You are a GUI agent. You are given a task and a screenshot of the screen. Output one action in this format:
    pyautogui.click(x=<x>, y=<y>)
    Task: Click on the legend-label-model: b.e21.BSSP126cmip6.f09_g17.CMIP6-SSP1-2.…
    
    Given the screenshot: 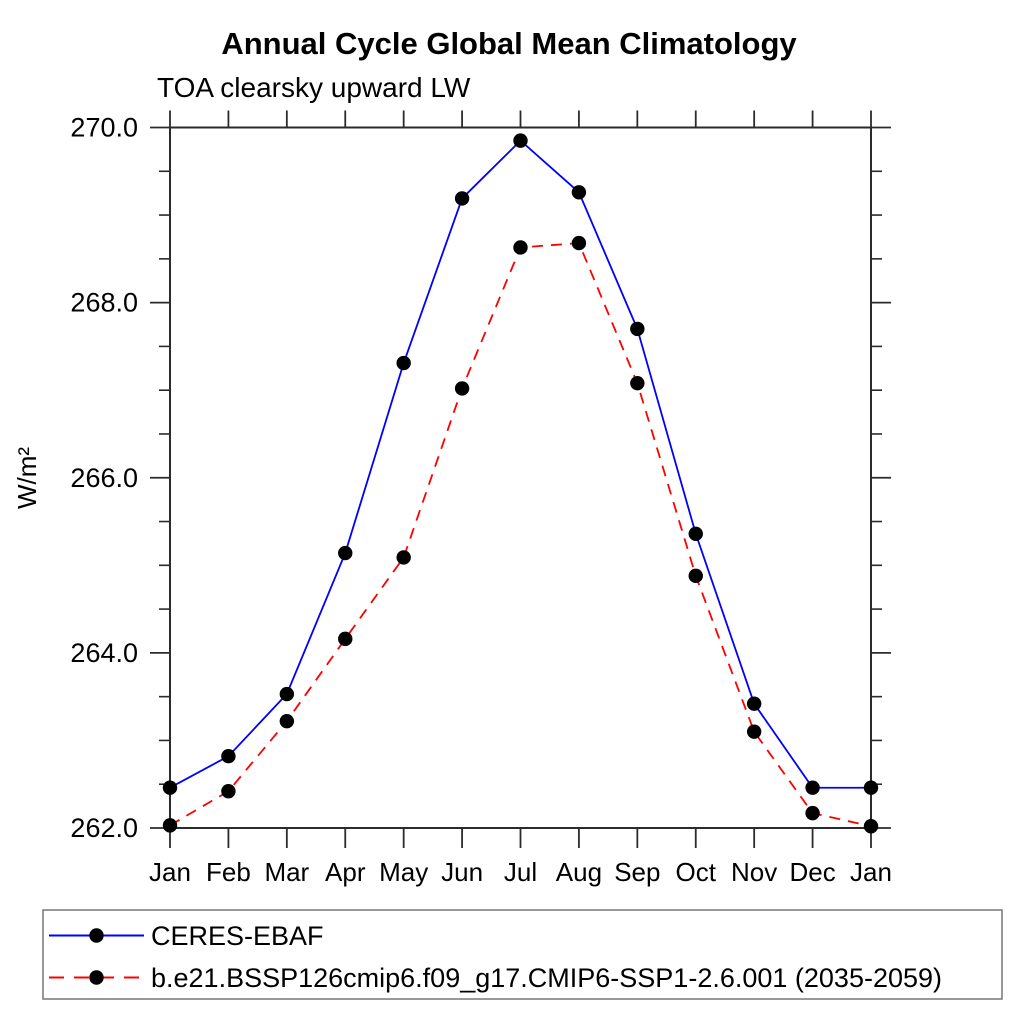 What is the action you would take?
    pyautogui.click(x=546, y=978)
    